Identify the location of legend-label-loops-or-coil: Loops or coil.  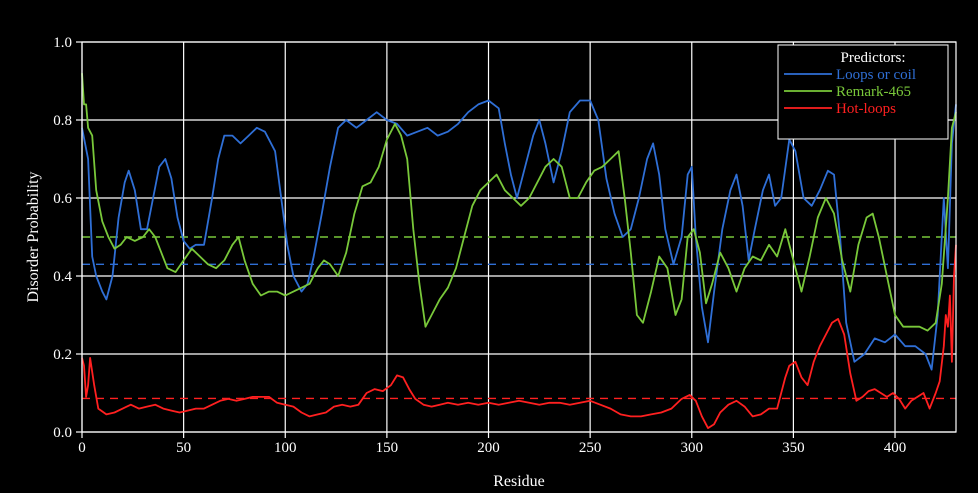
(876, 75).